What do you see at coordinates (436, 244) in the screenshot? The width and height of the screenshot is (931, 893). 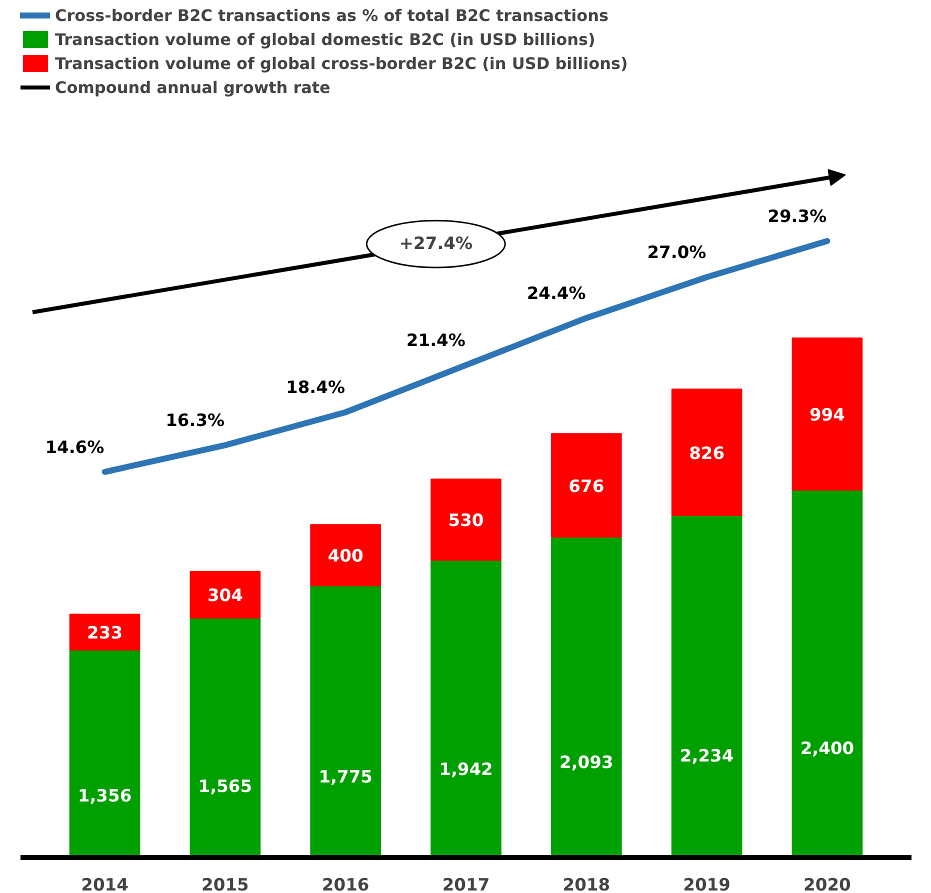 I see `text: +27.4%` at bounding box center [436, 244].